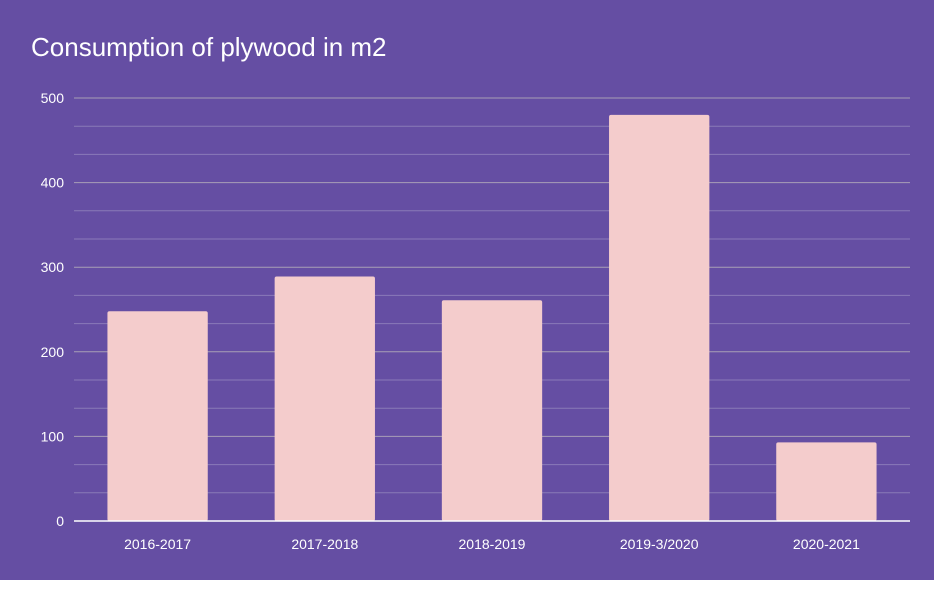  What do you see at coordinates (324, 544) in the screenshot?
I see `x-tick-label: 2017-2018` at bounding box center [324, 544].